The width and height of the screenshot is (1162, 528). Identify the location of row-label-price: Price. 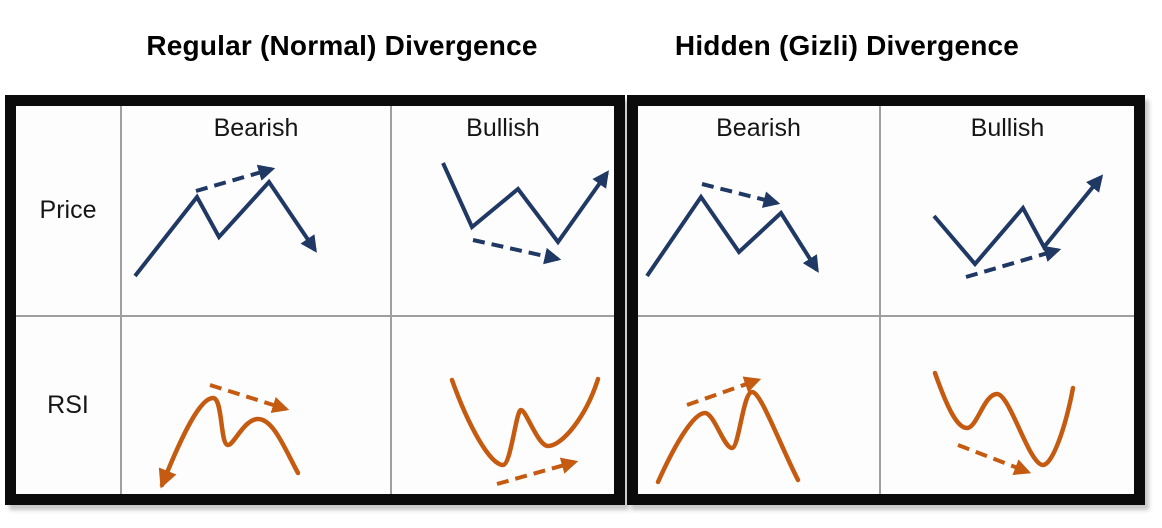
(69, 211).